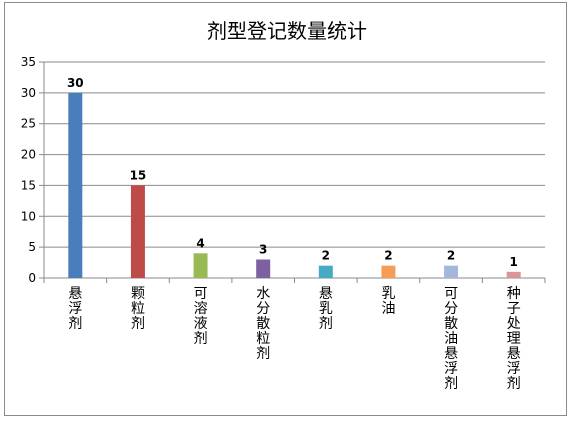 The image size is (573, 421). Describe the element at coordinates (138, 175) in the screenshot. I see `data-label: 15` at that location.